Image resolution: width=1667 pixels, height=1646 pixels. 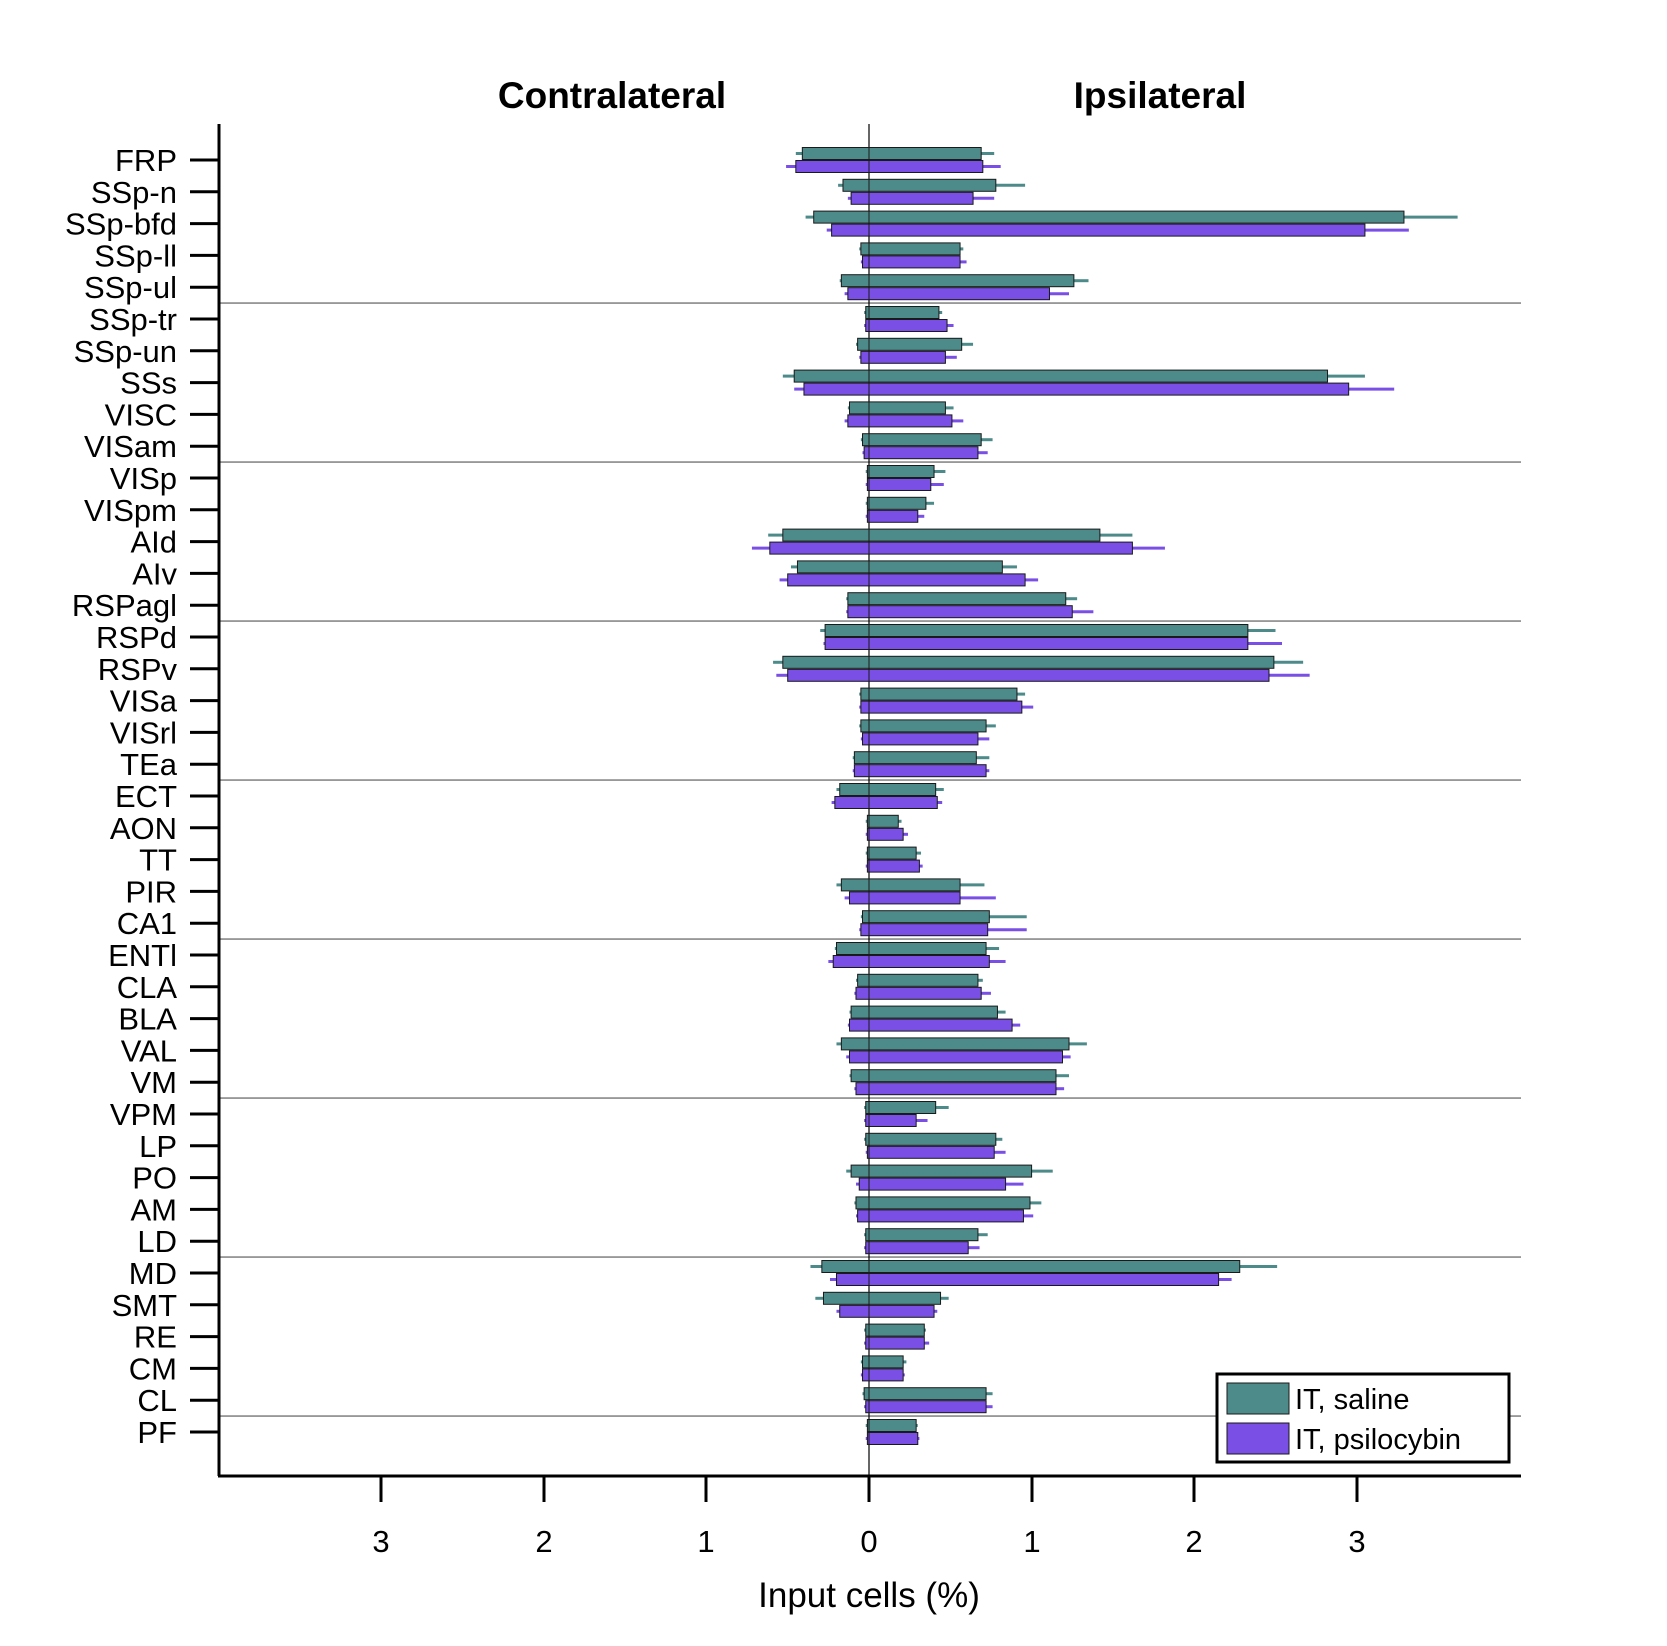 What do you see at coordinates (1258, 1398) in the screenshot?
I see `legend-swatch-saline` at bounding box center [1258, 1398].